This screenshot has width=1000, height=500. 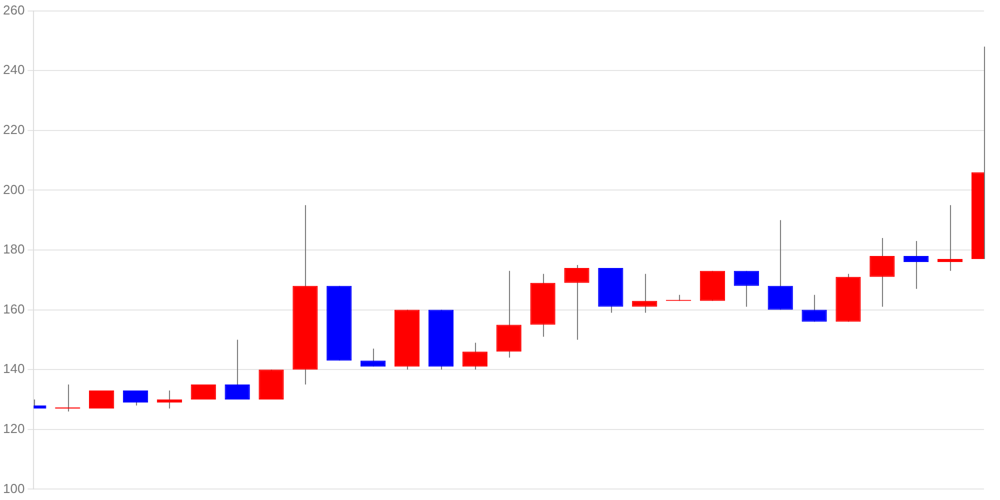 I want to click on y-tick-label: 140, so click(x=13, y=368).